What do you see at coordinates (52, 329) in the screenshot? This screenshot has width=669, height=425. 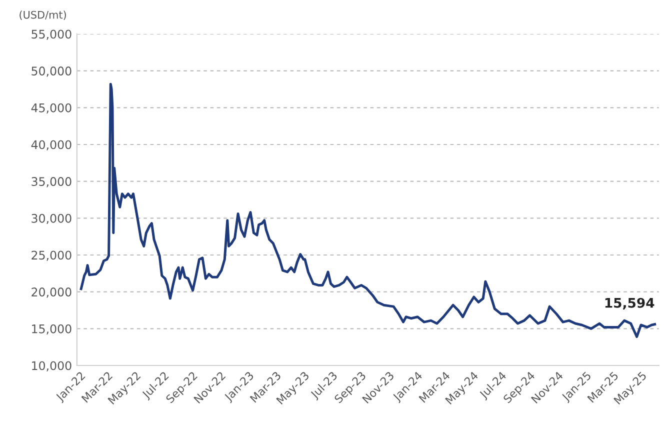 I see `y-tick-label: 15,000` at bounding box center [52, 329].